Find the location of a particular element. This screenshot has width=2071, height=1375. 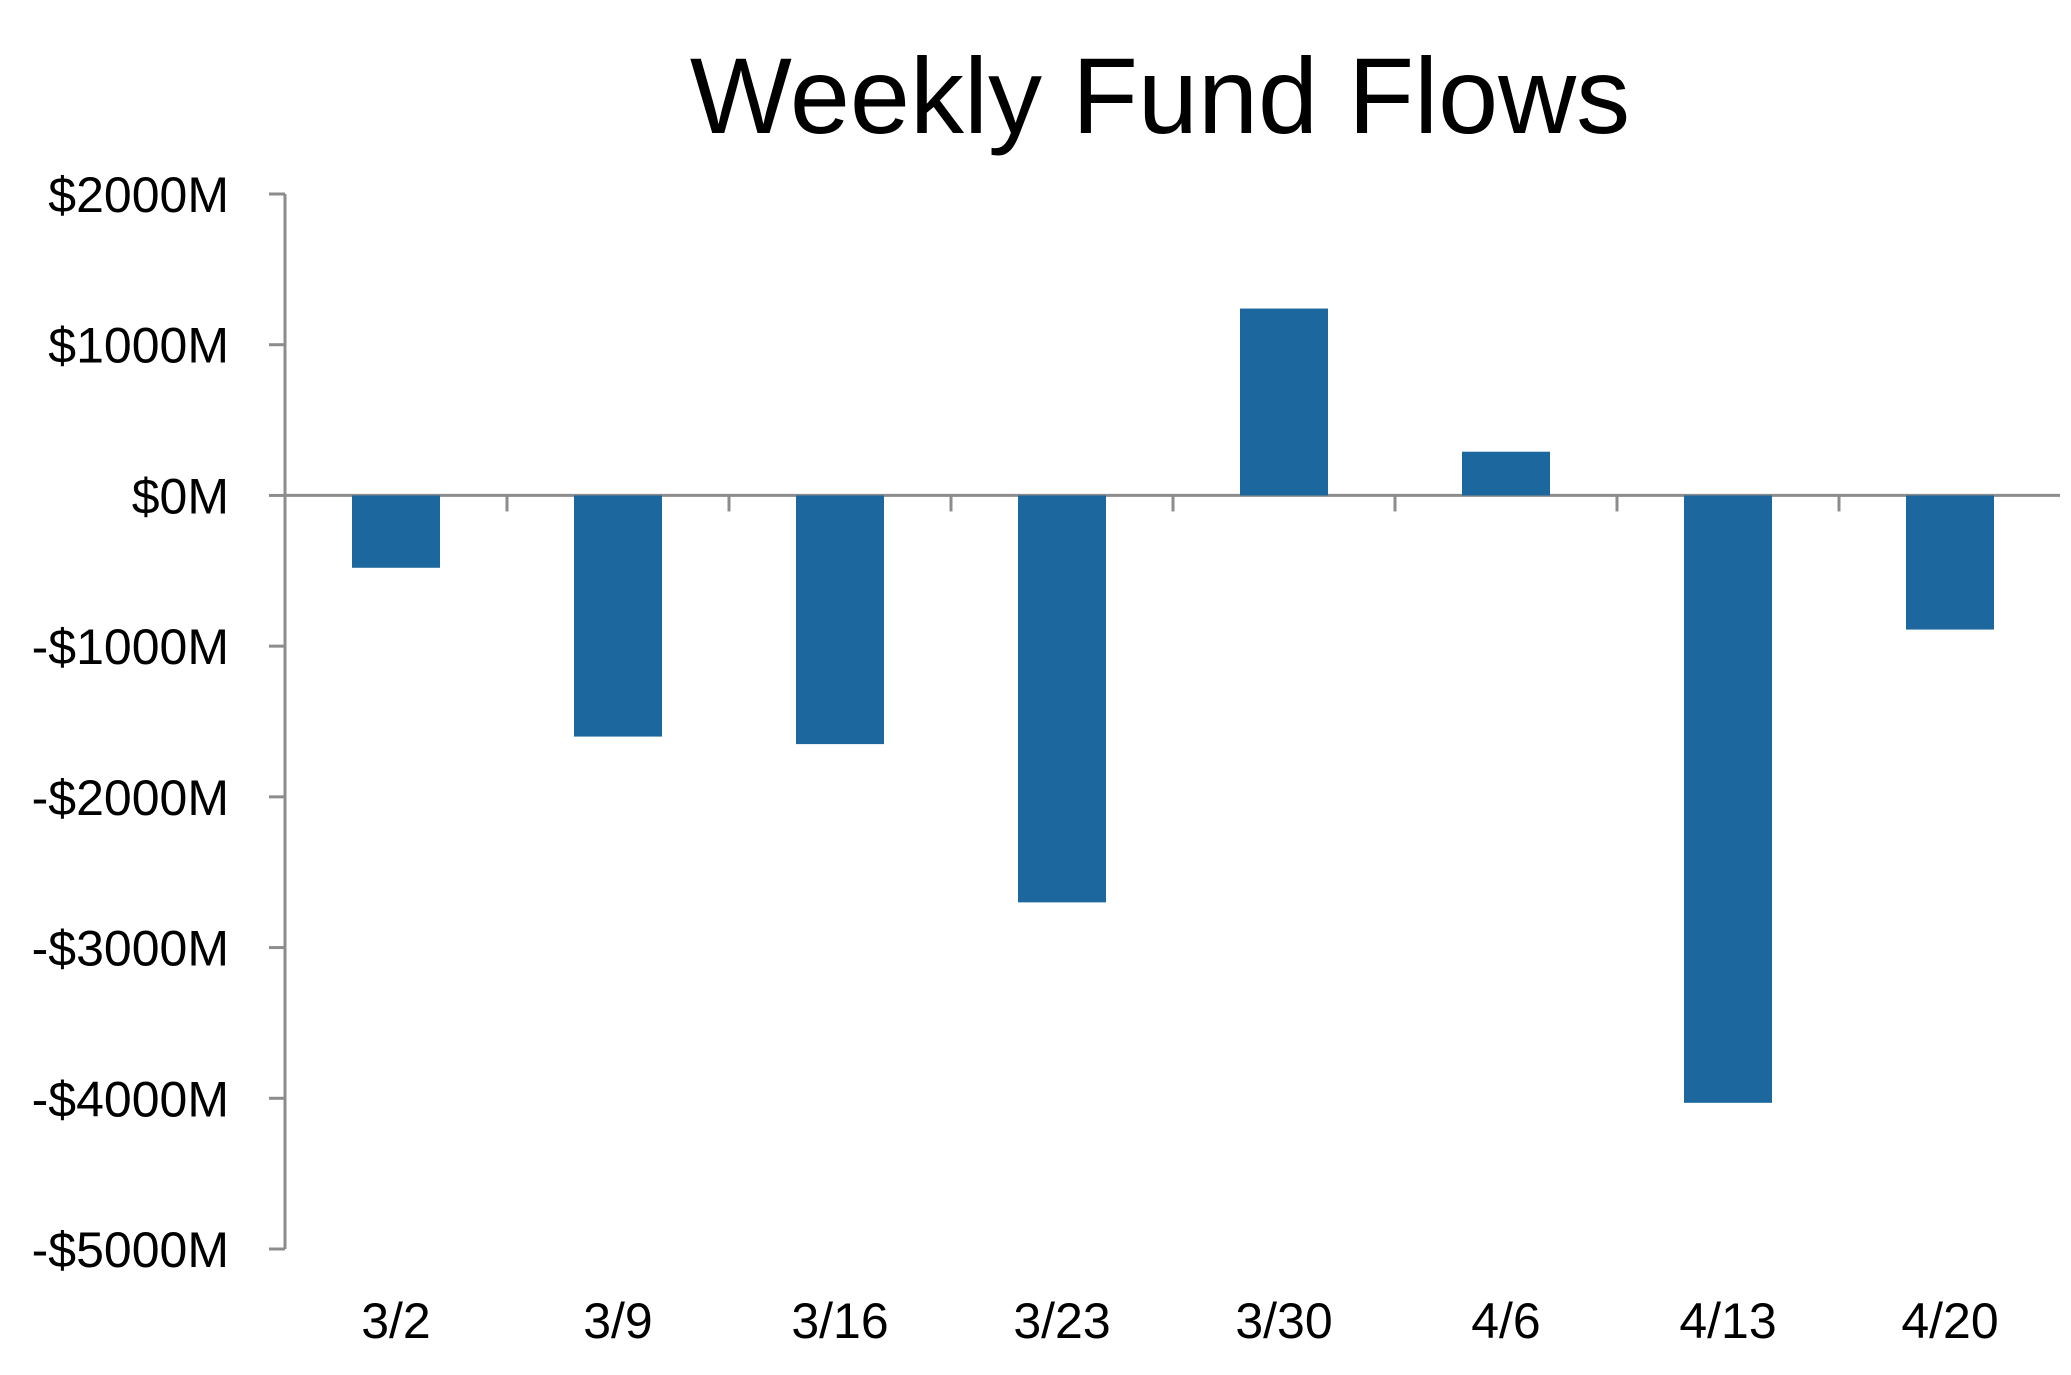

y-tick-label: $2000M is located at coordinates (138, 195).